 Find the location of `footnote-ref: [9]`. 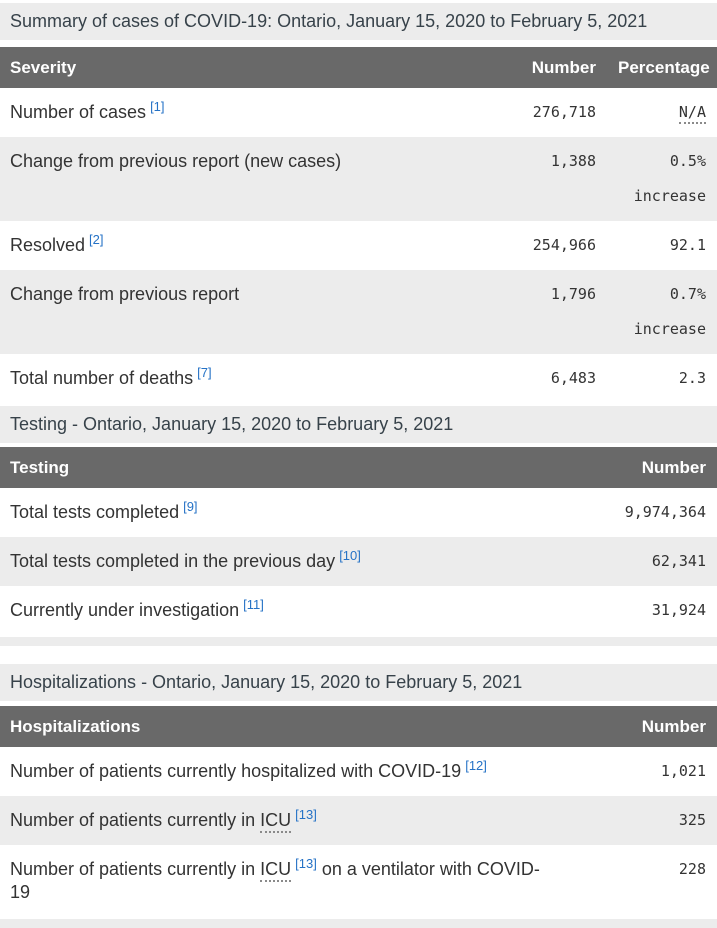

footnote-ref: [9] is located at coordinates (190, 506).